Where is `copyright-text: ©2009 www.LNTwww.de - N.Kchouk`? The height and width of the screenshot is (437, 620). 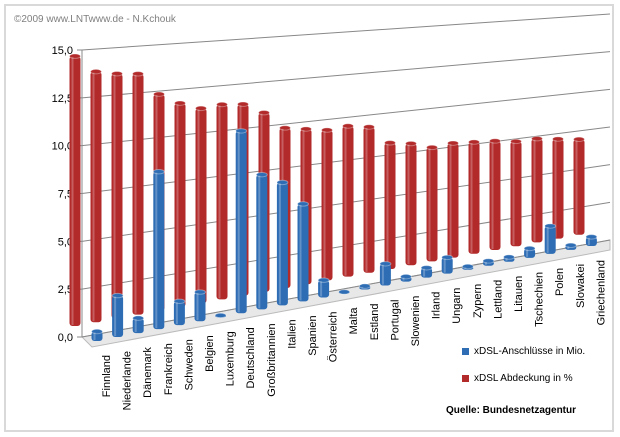
copyright-text: ©2009 www.LNTwww.de - N.Kchouk is located at coordinates (95, 19).